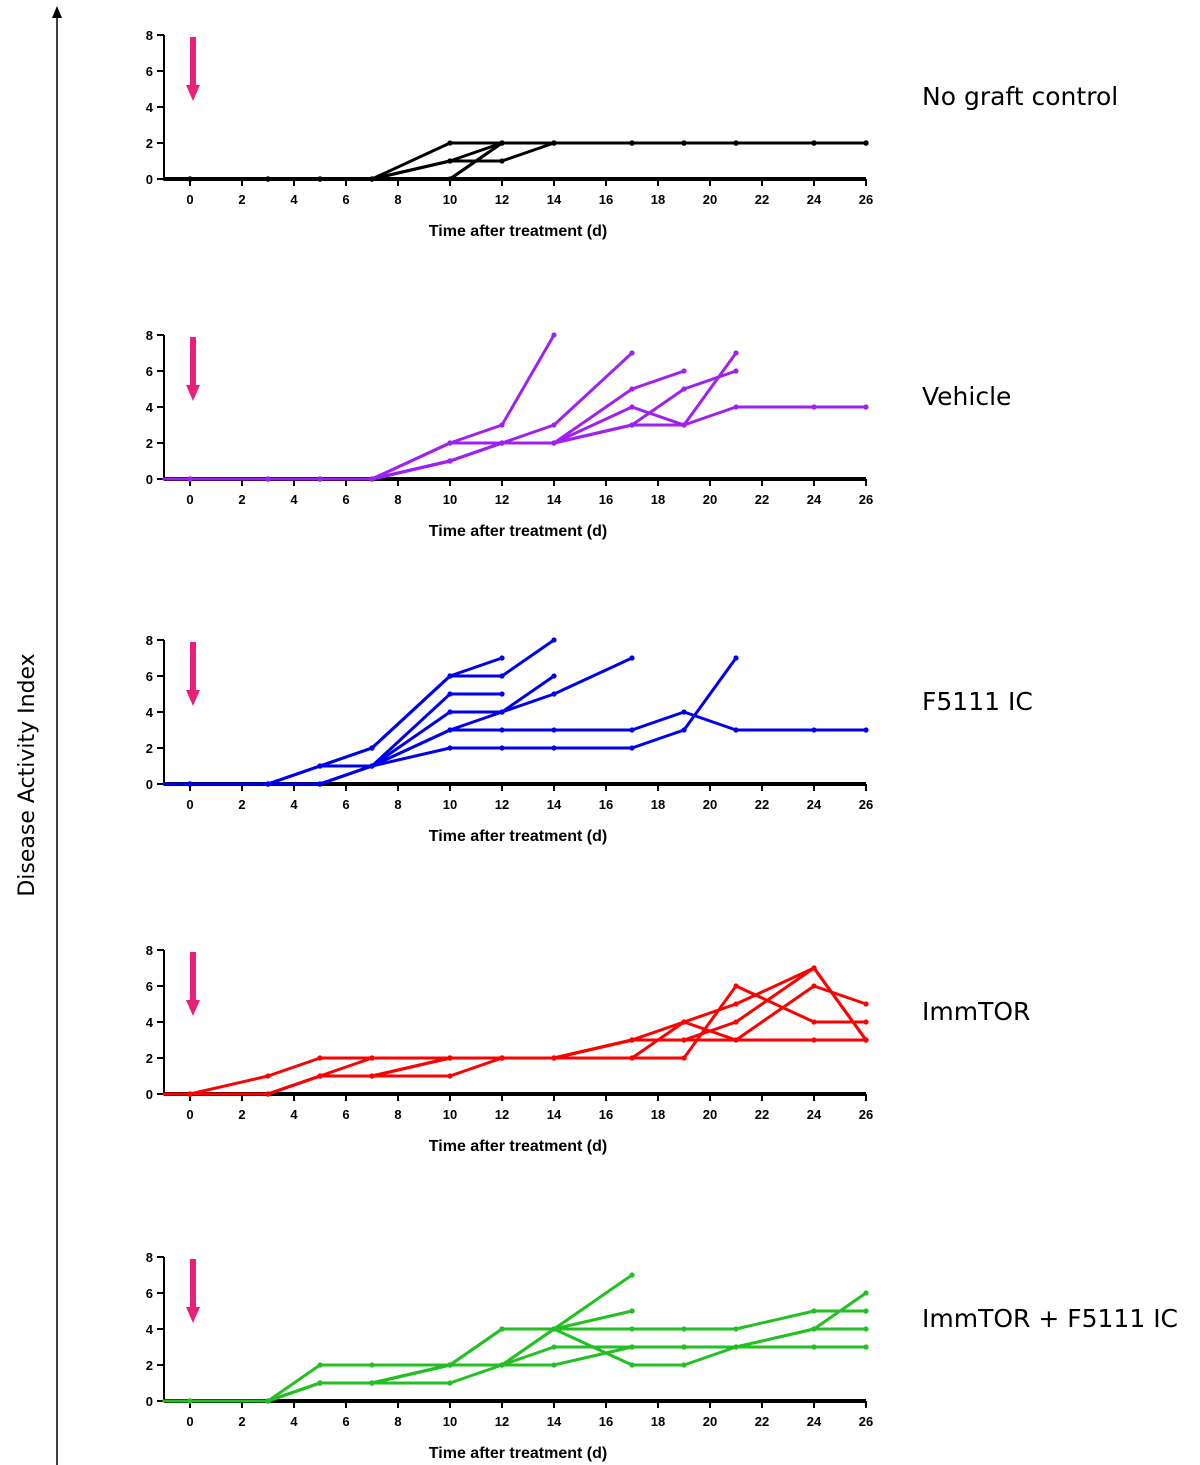 This screenshot has width=1200, height=1465. What do you see at coordinates (149, 179) in the screenshot?
I see `y-tick-label: 0` at bounding box center [149, 179].